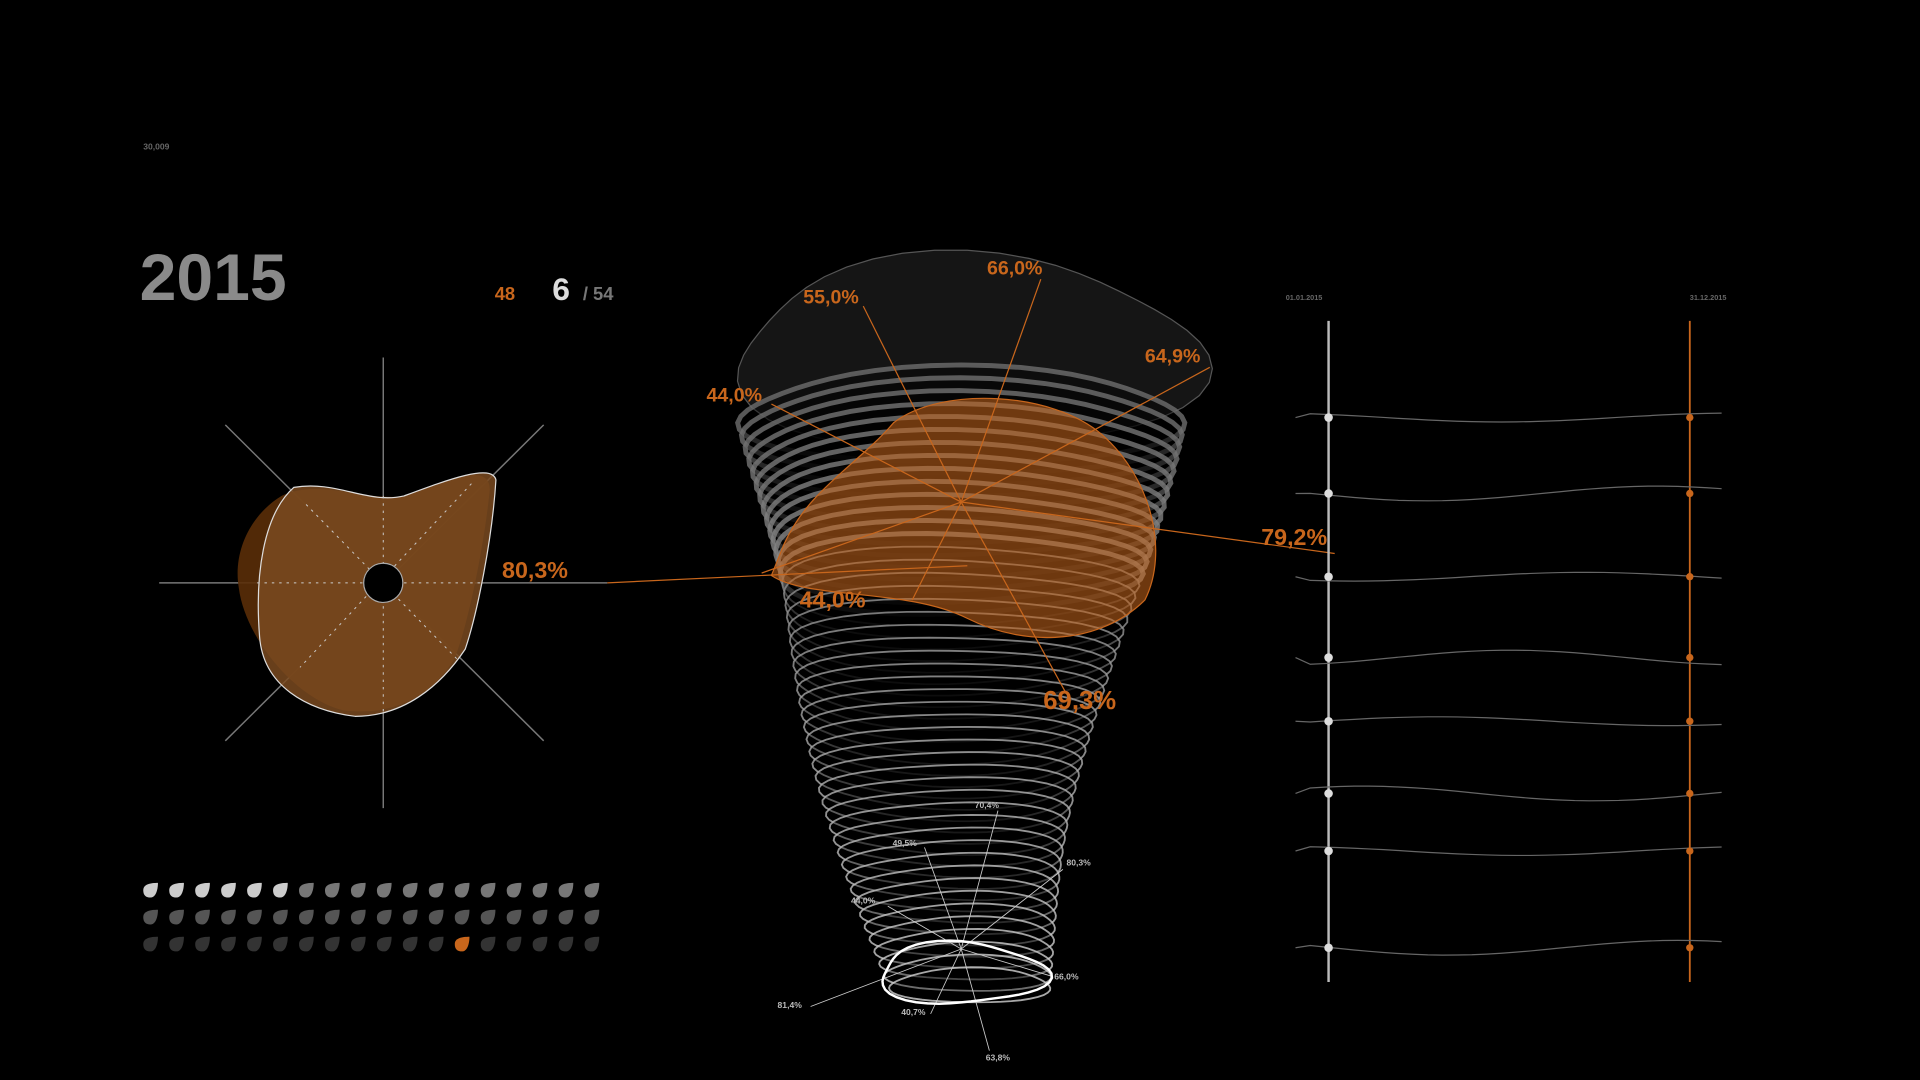 This screenshot has height=1080, width=1920. I want to click on current: 48, so click(505, 293).